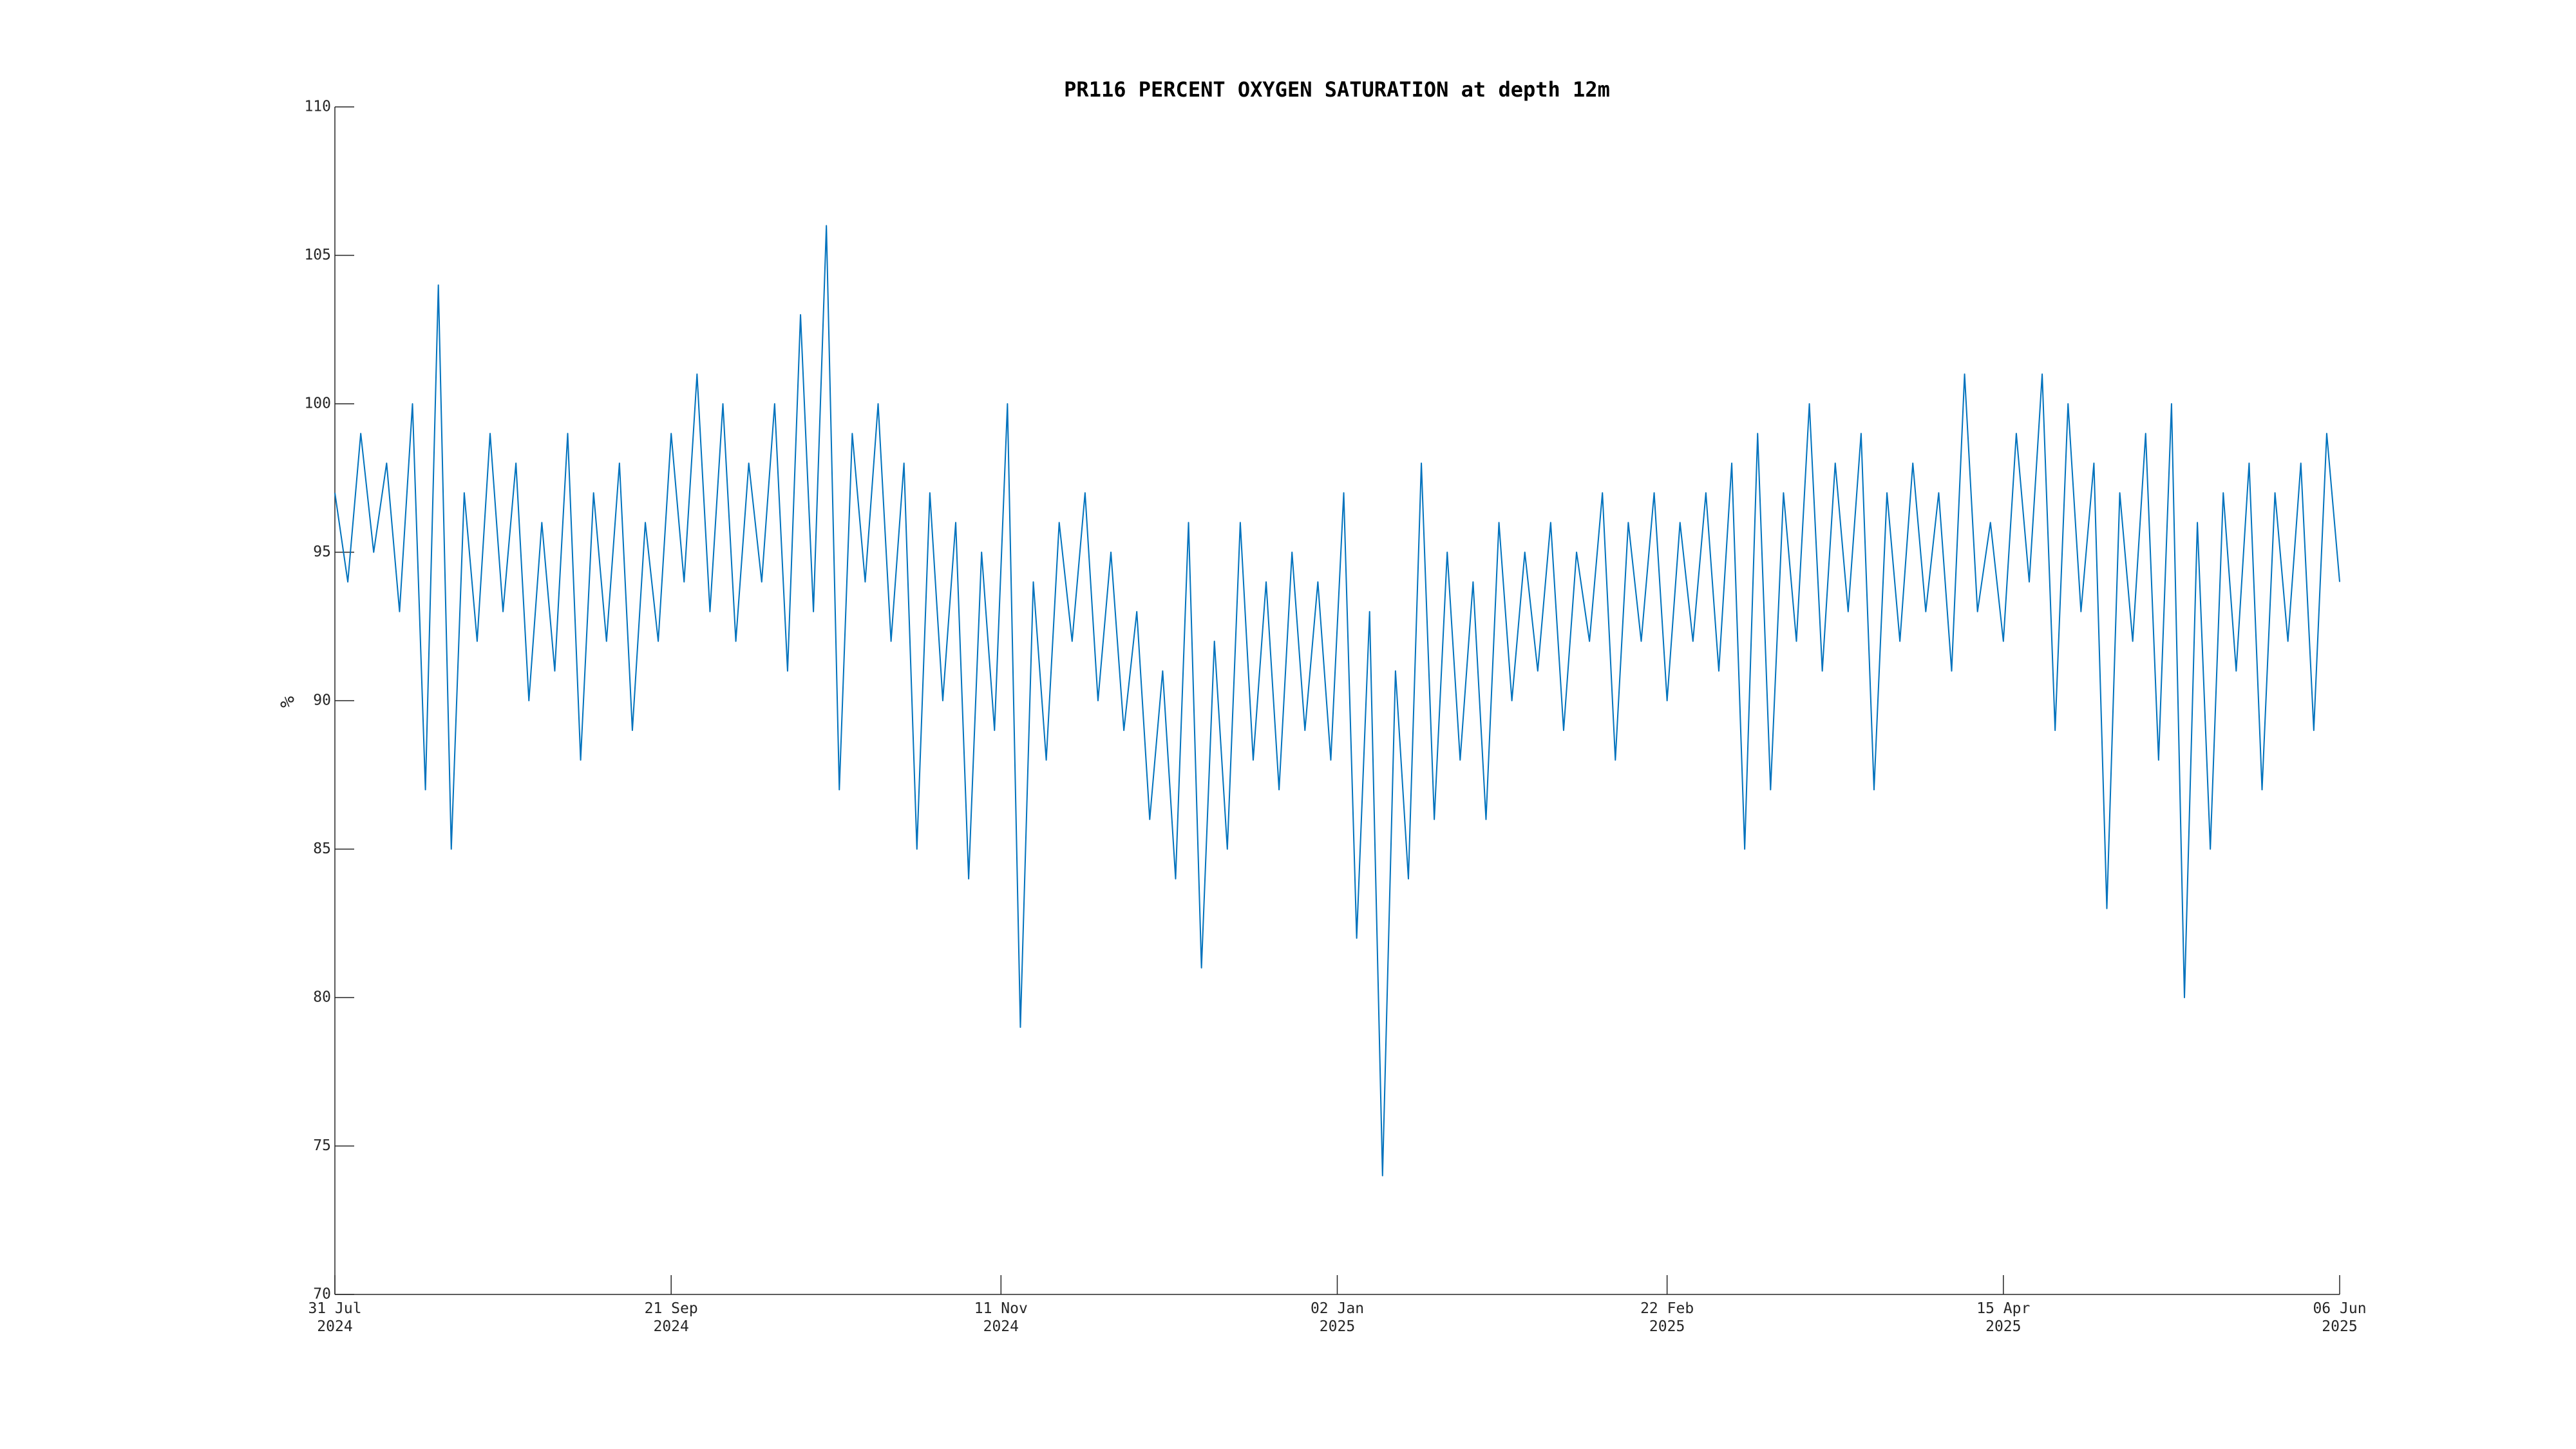 This screenshot has width=2576, height=1449. I want to click on y-tick-label: 95, so click(322, 552).